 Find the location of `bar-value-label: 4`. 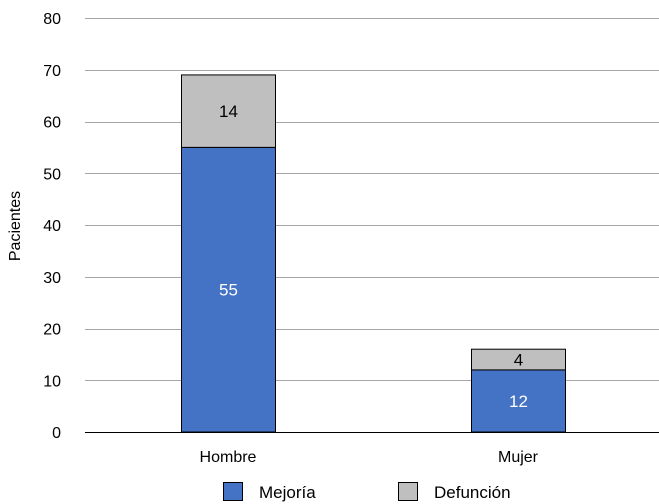

bar-value-label: 4 is located at coordinates (518, 360).